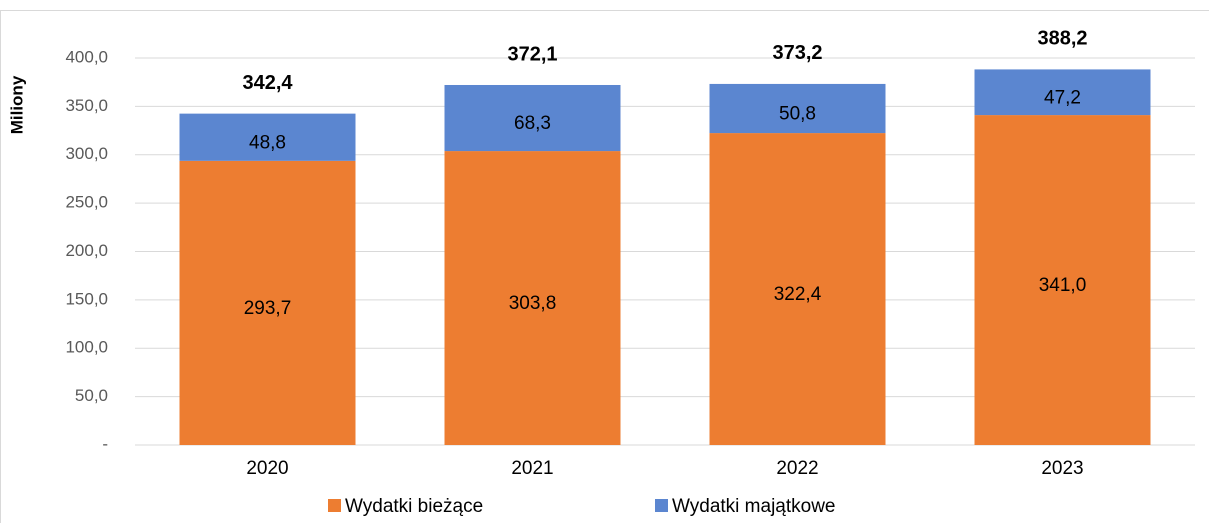 Image resolution: width=1209 pixels, height=523 pixels. Describe the element at coordinates (86, 347) in the screenshot. I see `y-tick-label: 100,0` at that location.